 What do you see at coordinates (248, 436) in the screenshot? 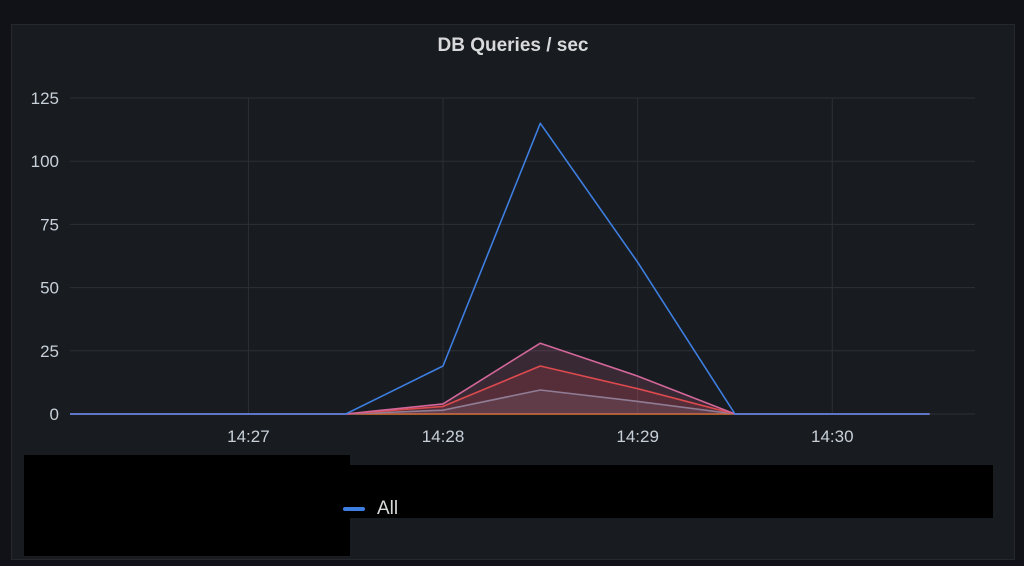
I see `x-tick-label: 14:27` at bounding box center [248, 436].